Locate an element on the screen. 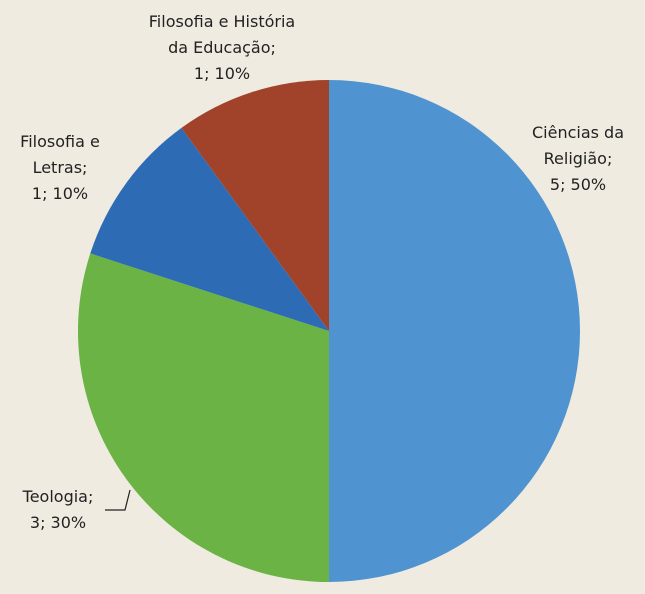 The image size is (645, 594). category-label: Filosofia e Letras; is located at coordinates (60, 154).